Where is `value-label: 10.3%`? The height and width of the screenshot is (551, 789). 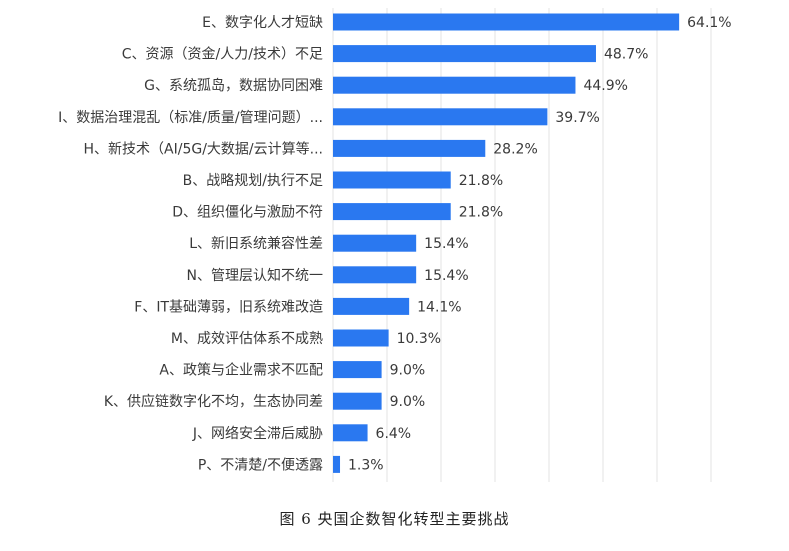
value-label: 10.3% is located at coordinates (419, 339).